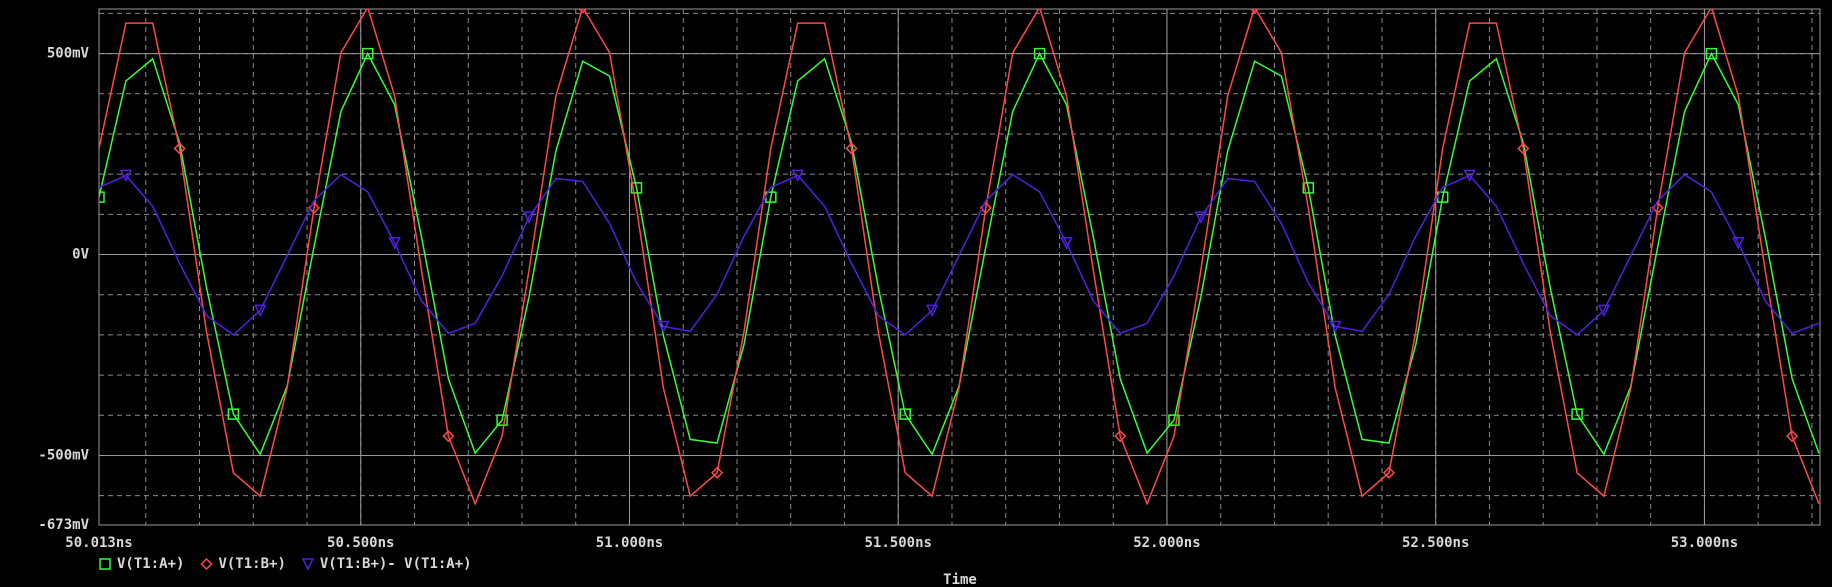 The image size is (1832, 587). I want to click on y-tick-label: -673mV, so click(63, 525).